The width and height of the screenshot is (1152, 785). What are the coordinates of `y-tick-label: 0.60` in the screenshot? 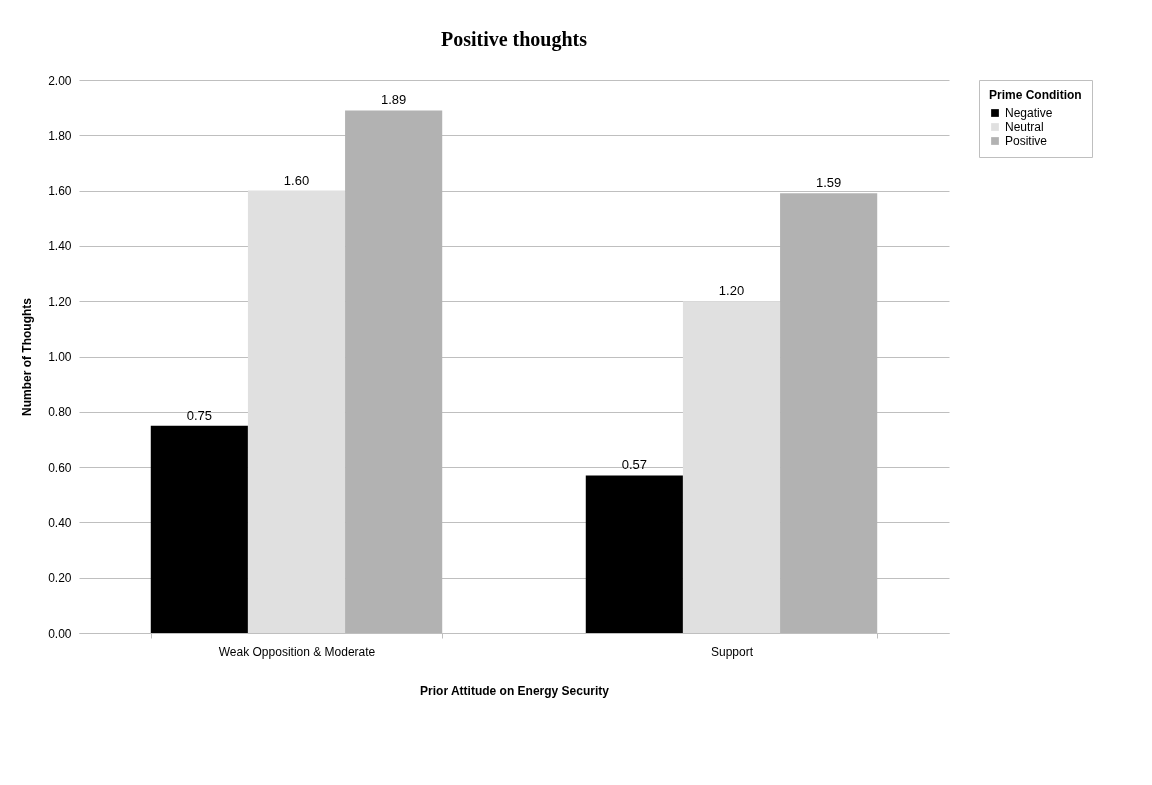 It's located at (60, 467).